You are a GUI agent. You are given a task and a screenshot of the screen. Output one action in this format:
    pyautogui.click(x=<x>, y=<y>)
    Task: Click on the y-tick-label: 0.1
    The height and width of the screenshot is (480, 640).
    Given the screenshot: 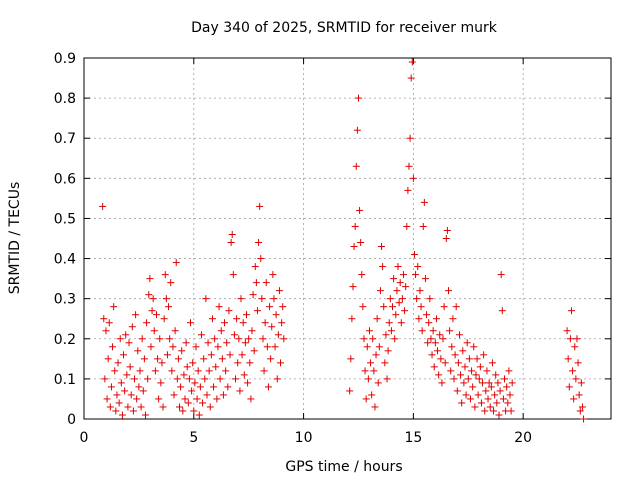 What is the action you would take?
    pyautogui.click(x=65, y=380)
    